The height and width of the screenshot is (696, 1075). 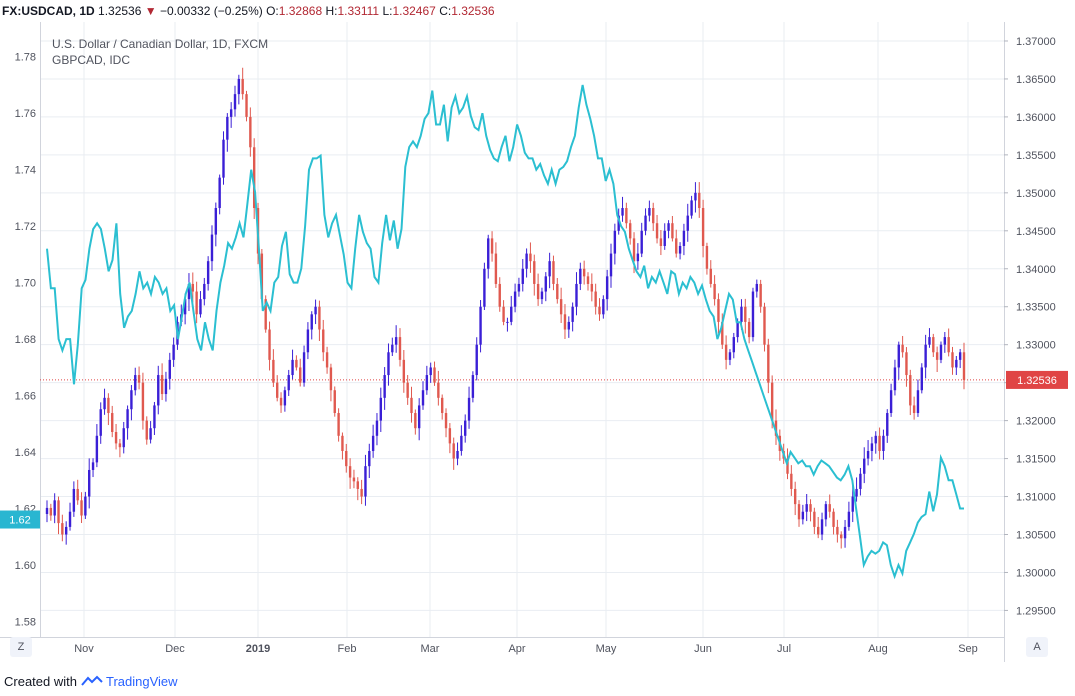 I want to click on right-tick-label: 1.37000, so click(x=1036, y=42).